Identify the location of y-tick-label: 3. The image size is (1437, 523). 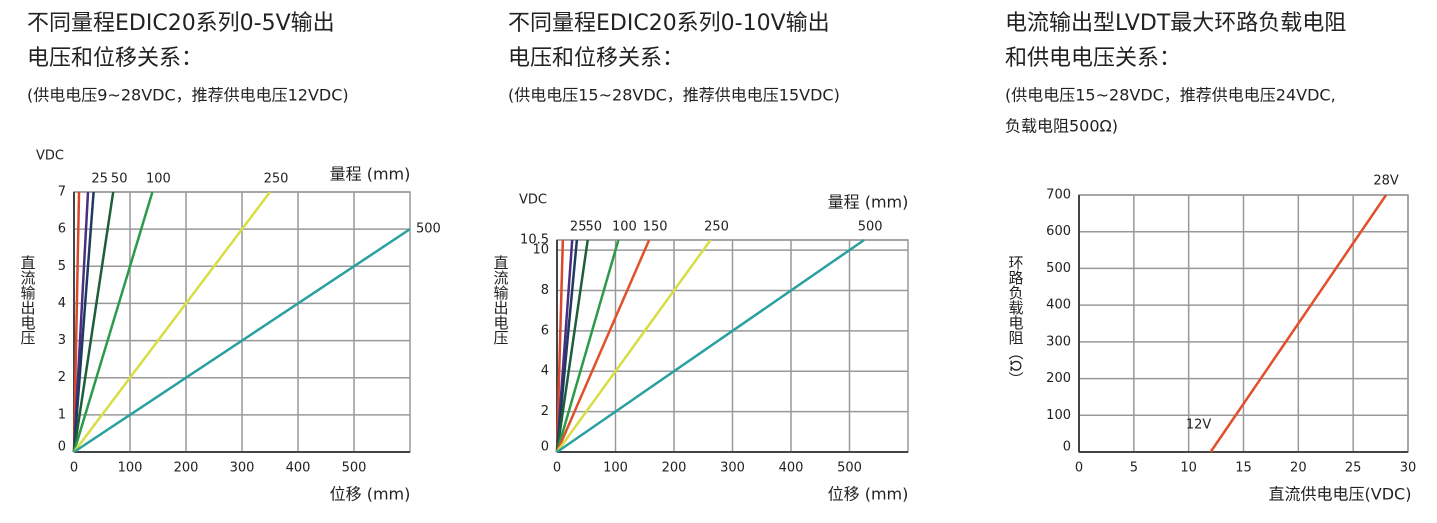
(62, 340).